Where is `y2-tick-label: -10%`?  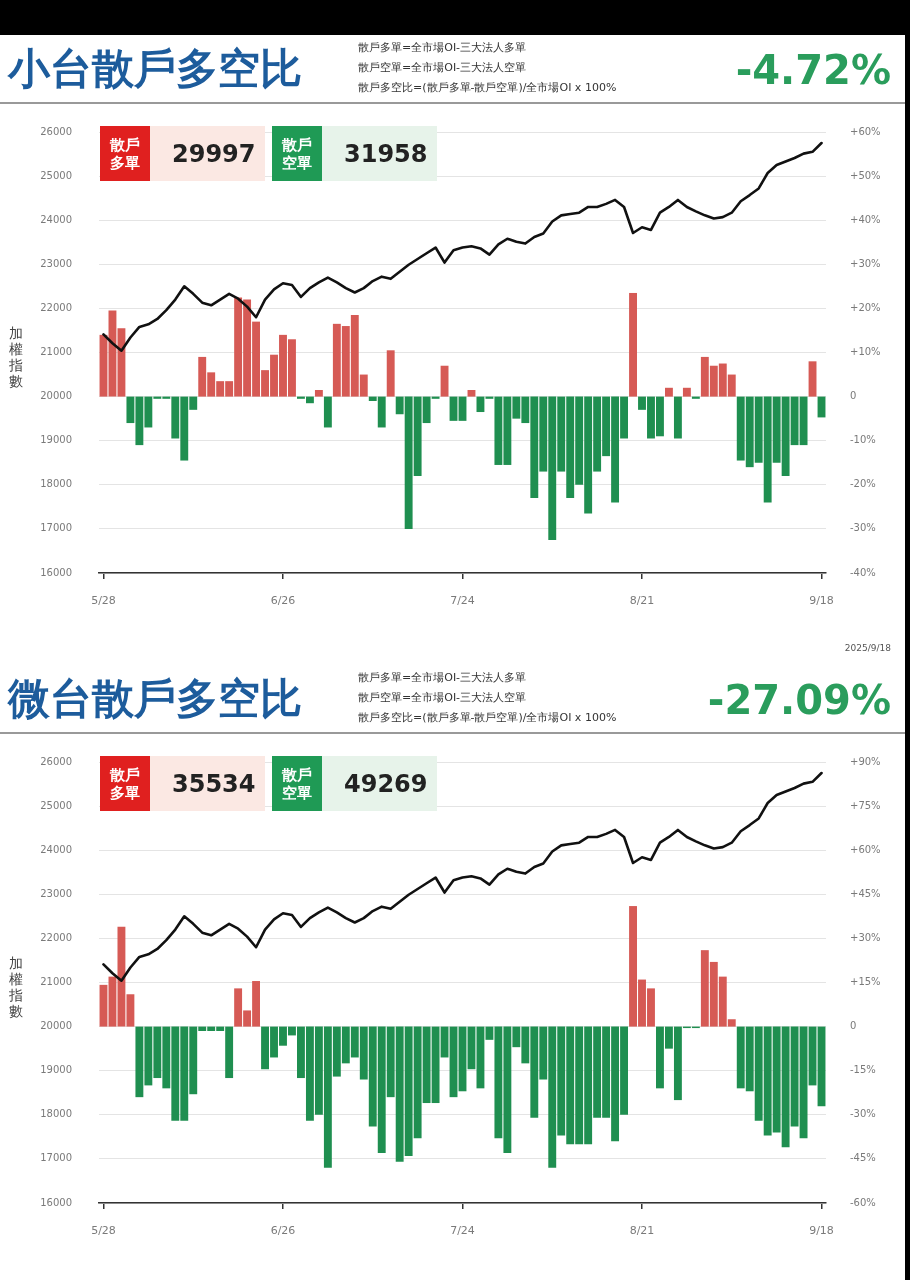 y2-tick-label: -10% is located at coordinates (863, 440).